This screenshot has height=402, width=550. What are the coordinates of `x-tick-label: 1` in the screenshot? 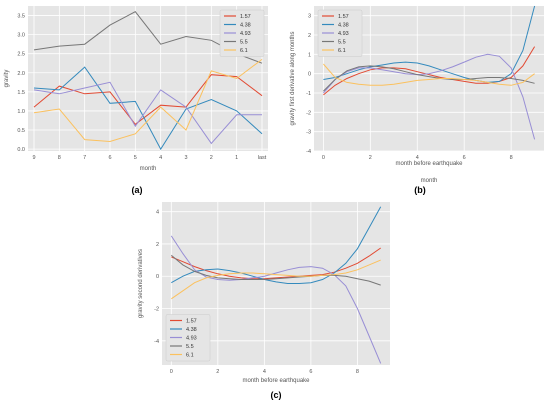 It's located at (236, 158).